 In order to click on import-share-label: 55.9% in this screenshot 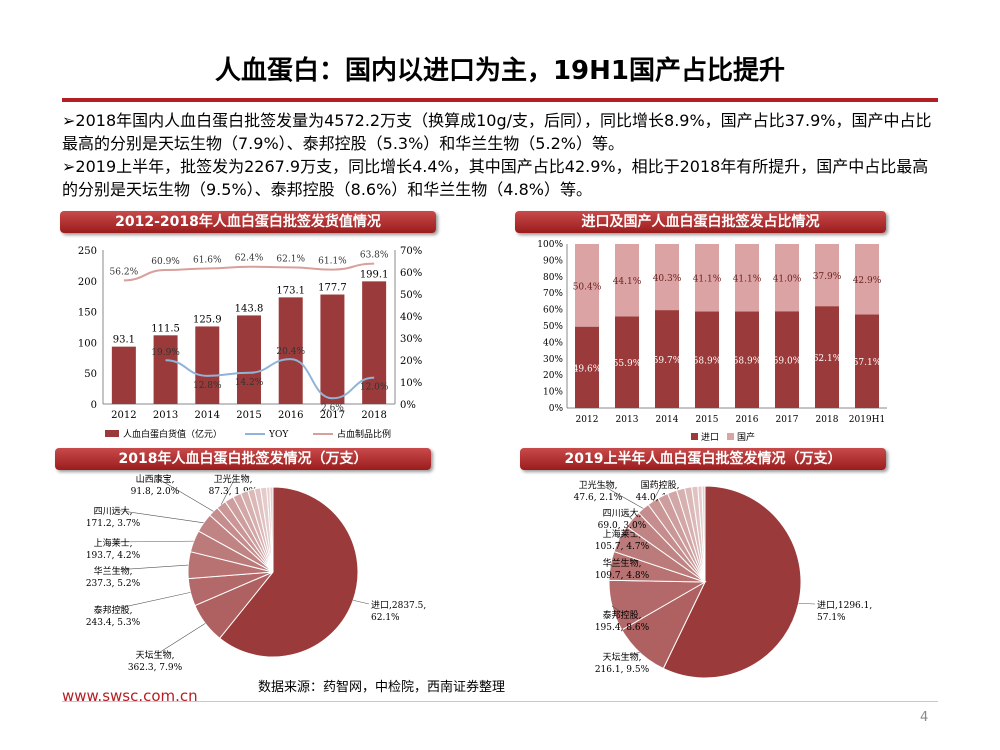, I will do `click(627, 364)`.